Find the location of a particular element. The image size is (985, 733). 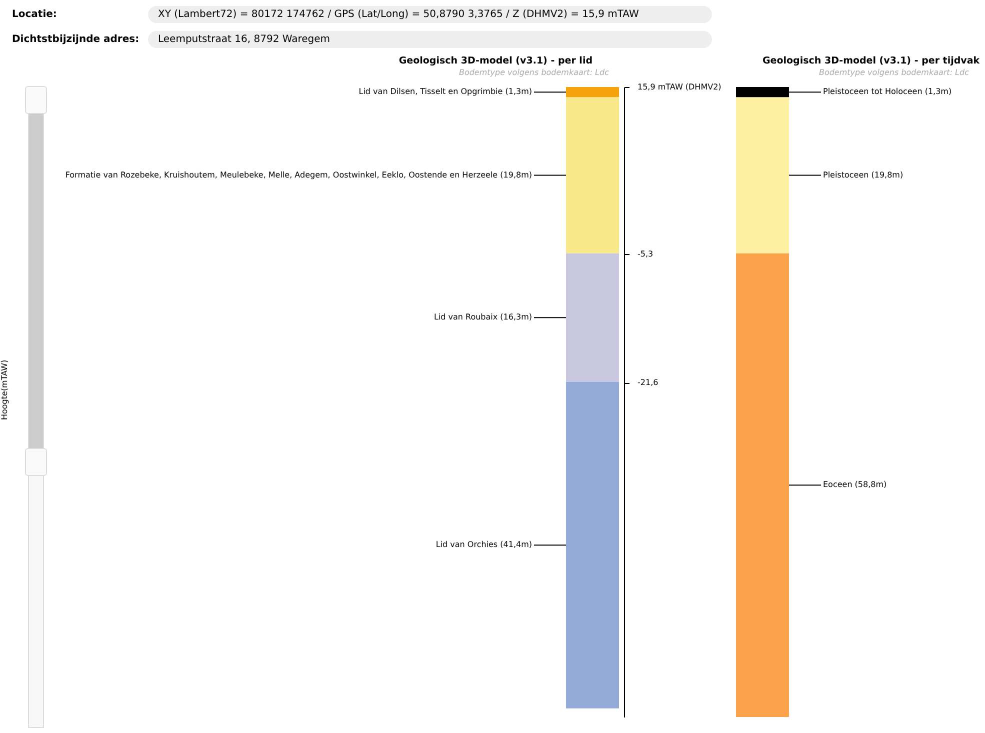

text: Eoceen (58,8m) is located at coordinates (855, 485).